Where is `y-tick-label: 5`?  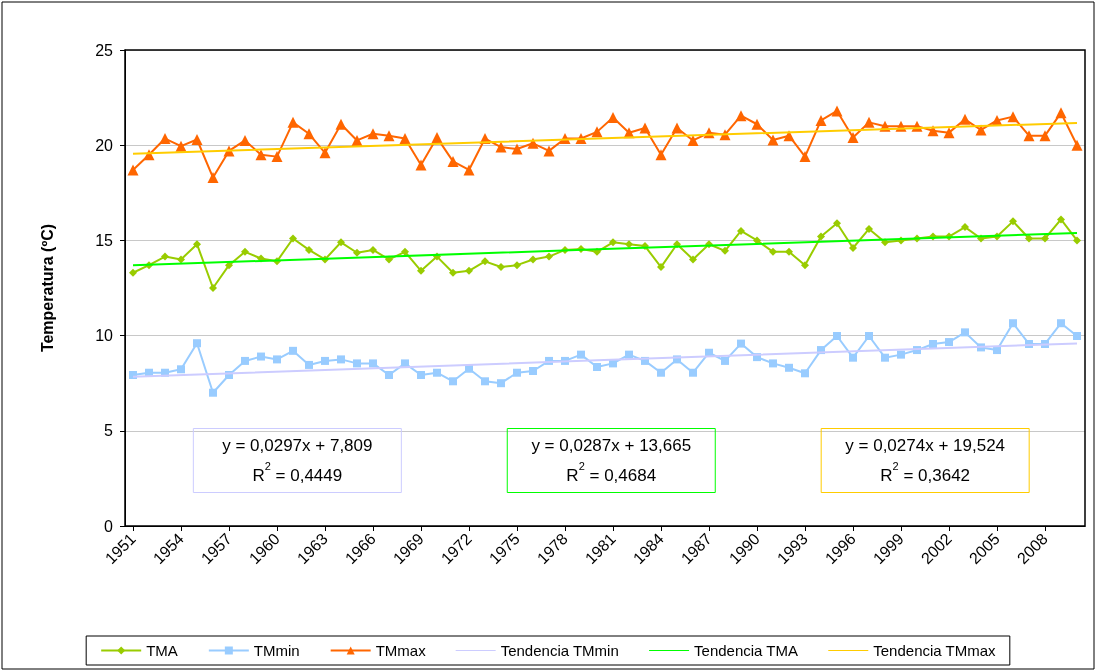 y-tick-label: 5 is located at coordinates (109, 431).